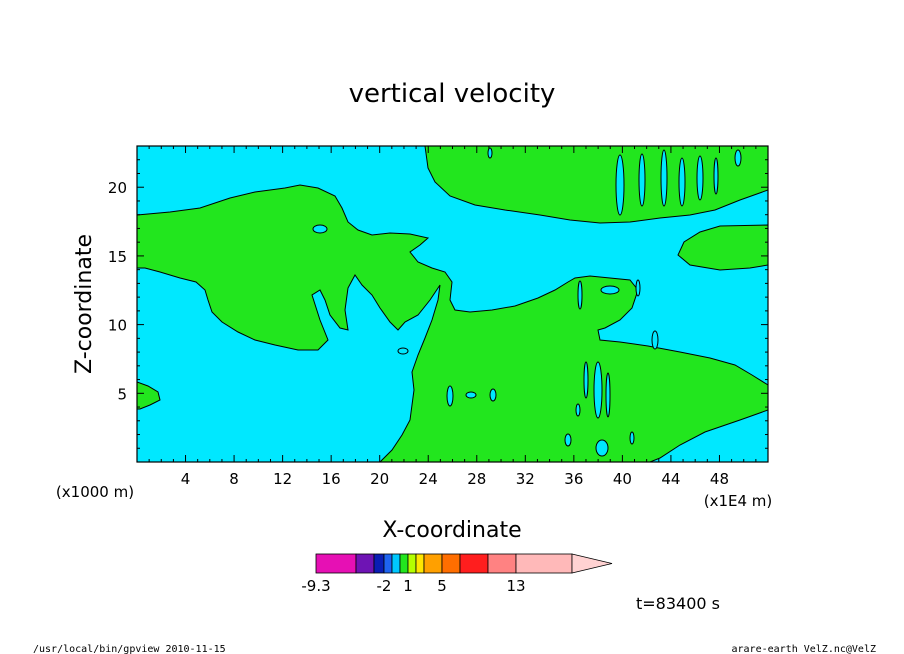 The image size is (904, 654). Describe the element at coordinates (117, 188) in the screenshot. I see `y-tick-label: 20` at that location.